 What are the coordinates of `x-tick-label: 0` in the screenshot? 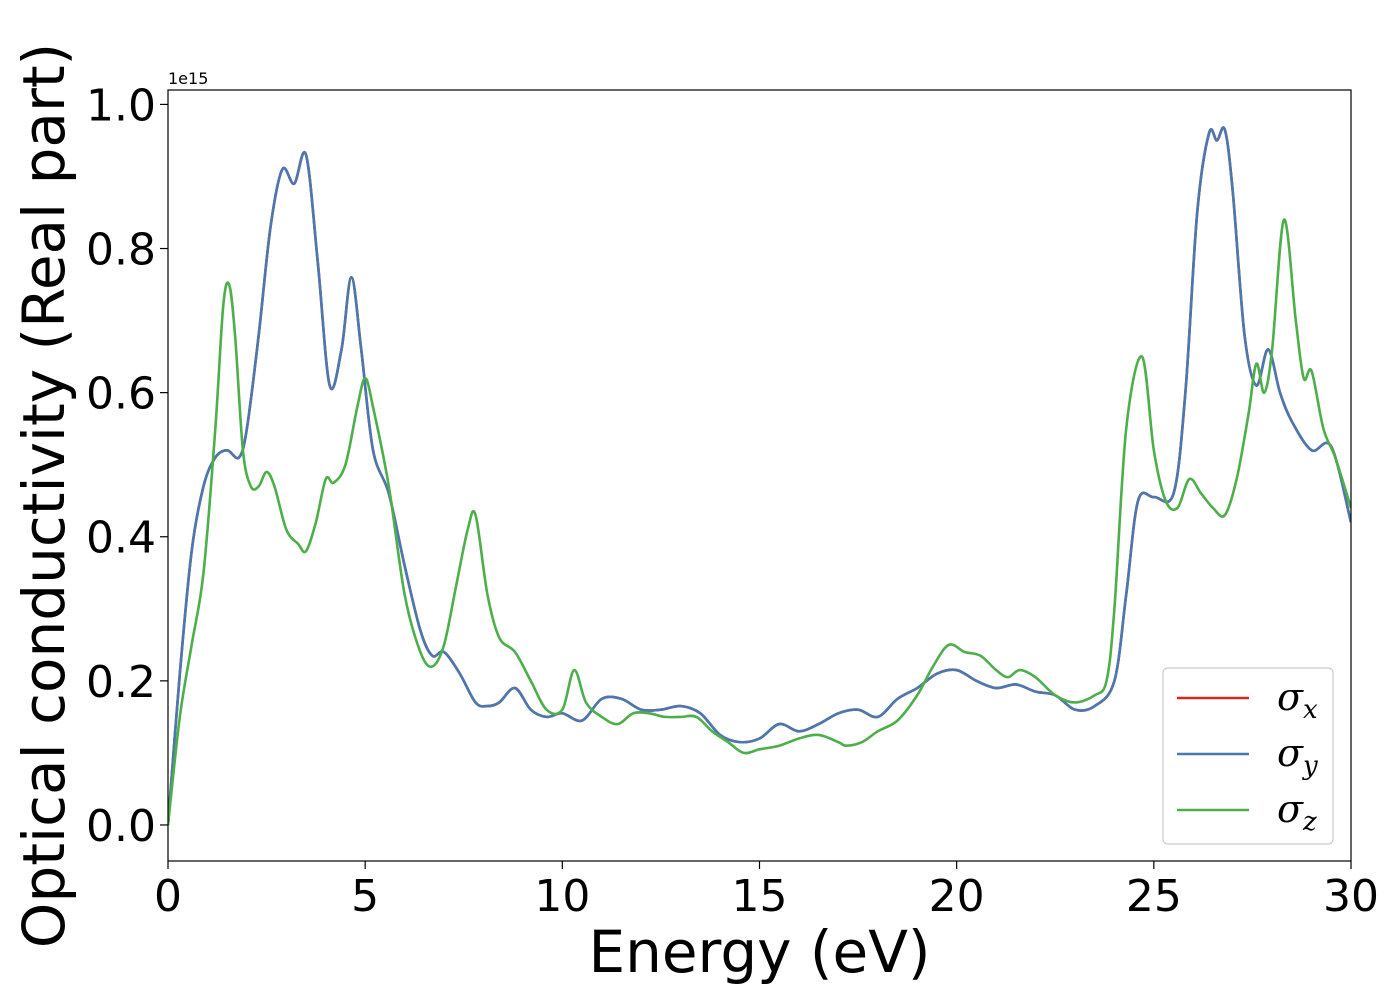 It's located at (168, 896).